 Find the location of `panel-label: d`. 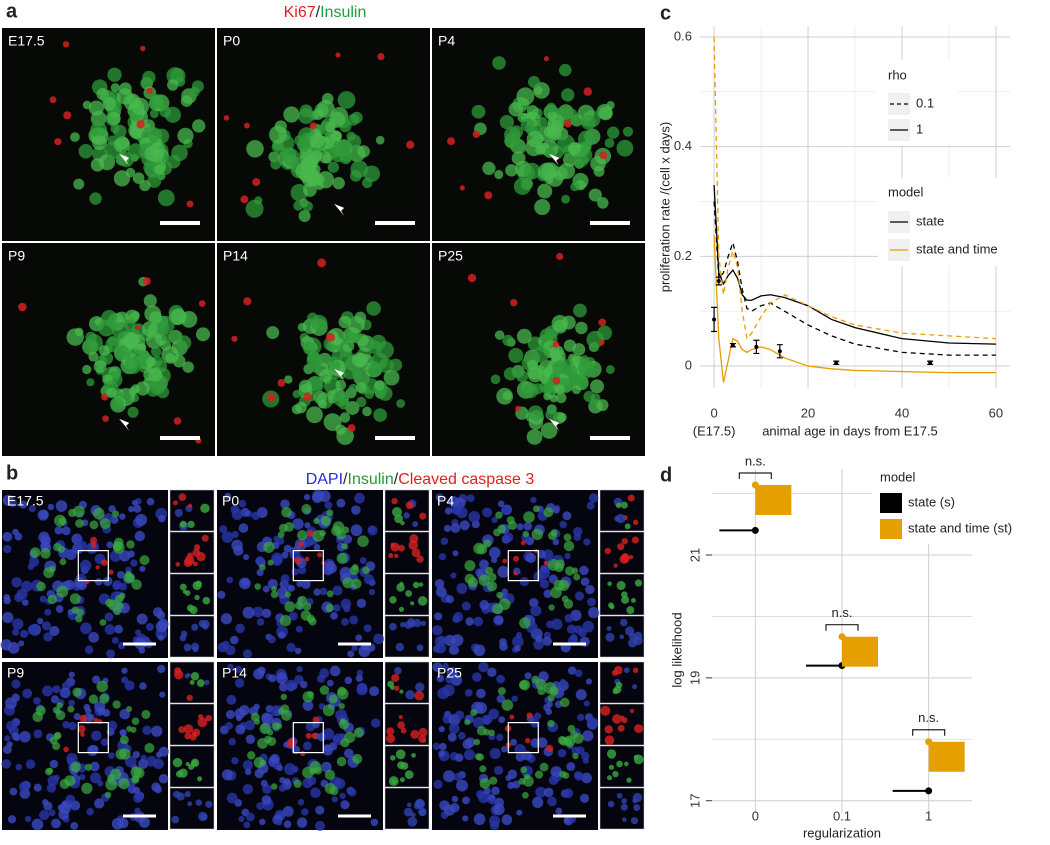

panel-label: d is located at coordinates (666, 475).